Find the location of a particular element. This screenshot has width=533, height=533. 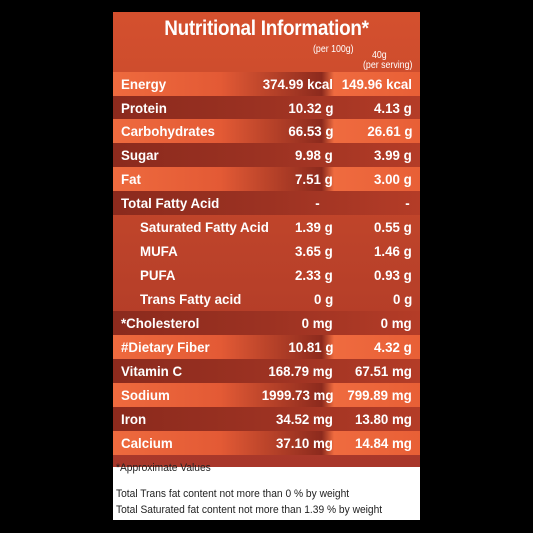

value-per-100g: 7.51 g is located at coordinates (314, 179).